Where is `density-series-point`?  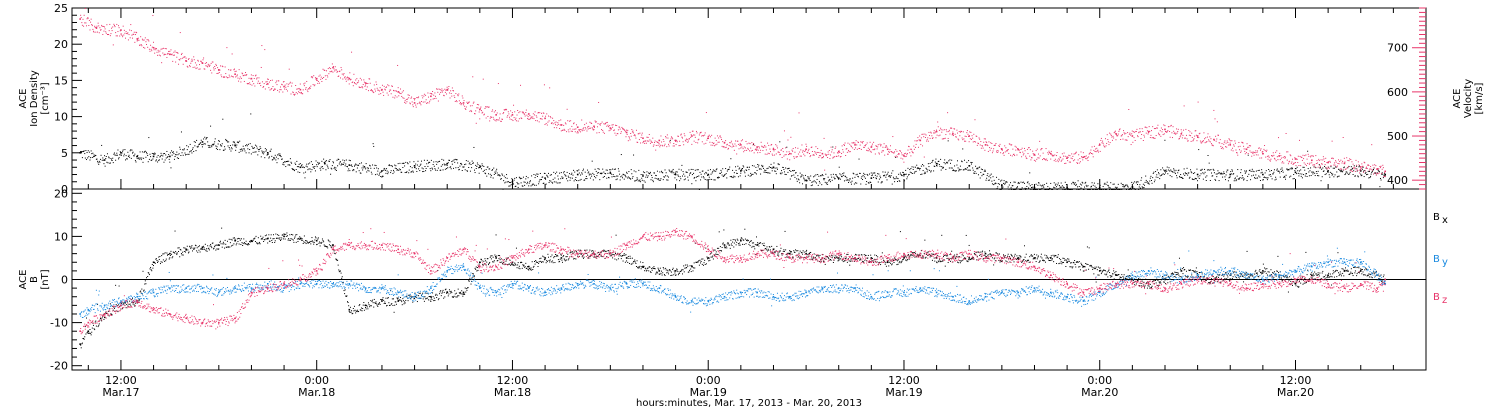
density-series-point is located at coordinates (577, 174).